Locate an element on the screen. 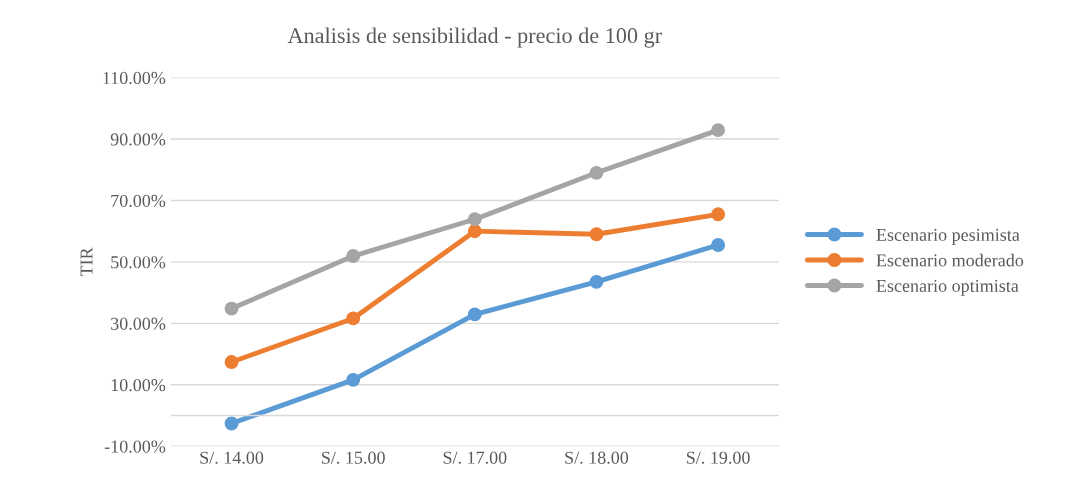 This screenshot has width=1067, height=485. y-tick-label: 70.00% is located at coordinates (138, 200).